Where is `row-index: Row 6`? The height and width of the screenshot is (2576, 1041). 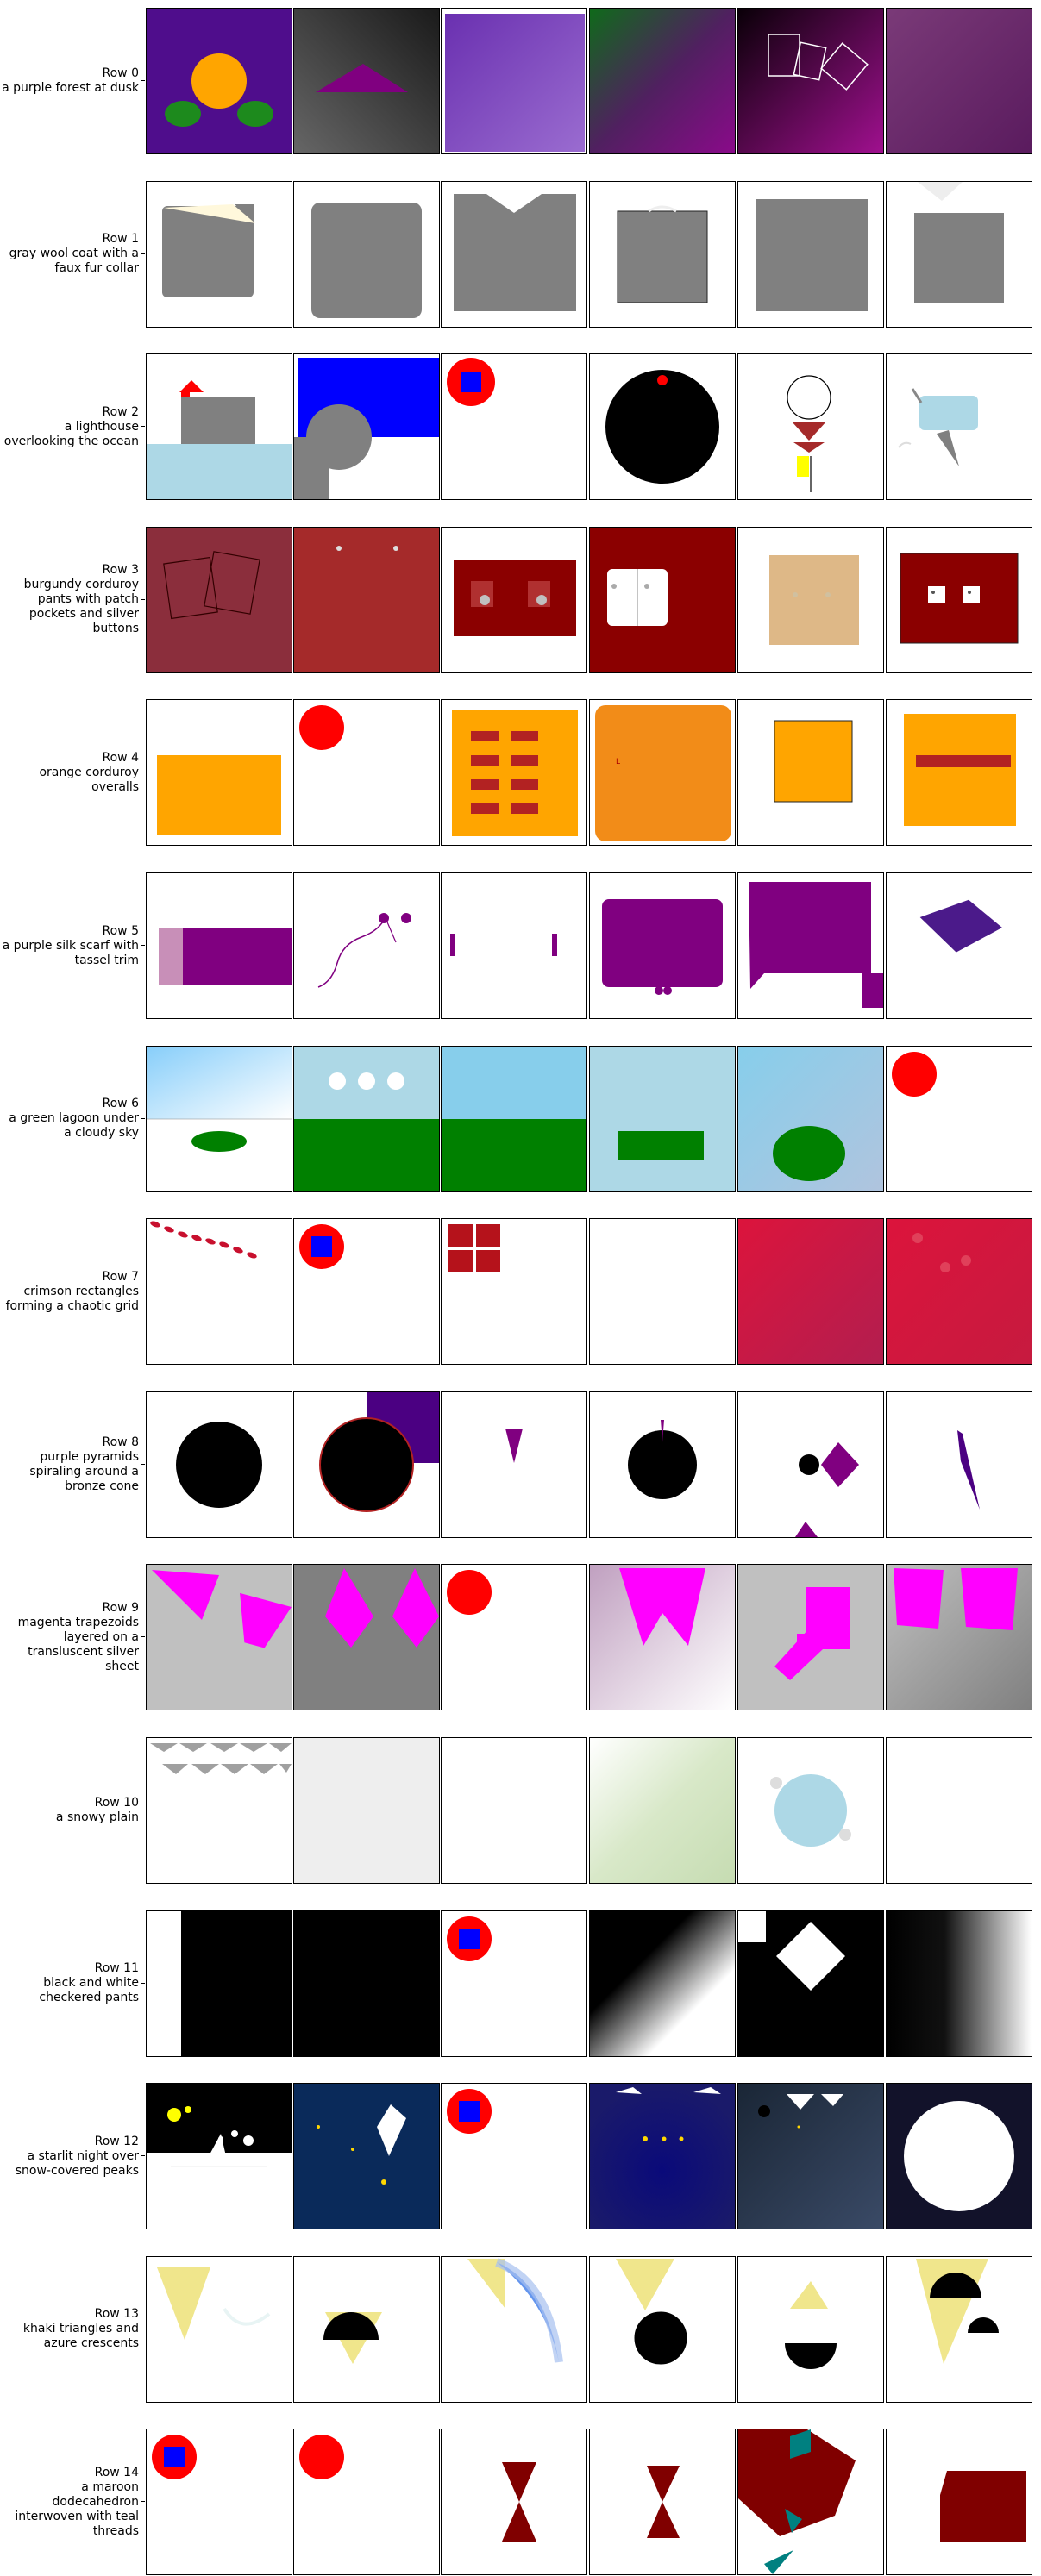
row-index: Row 6 is located at coordinates (121, 1104).